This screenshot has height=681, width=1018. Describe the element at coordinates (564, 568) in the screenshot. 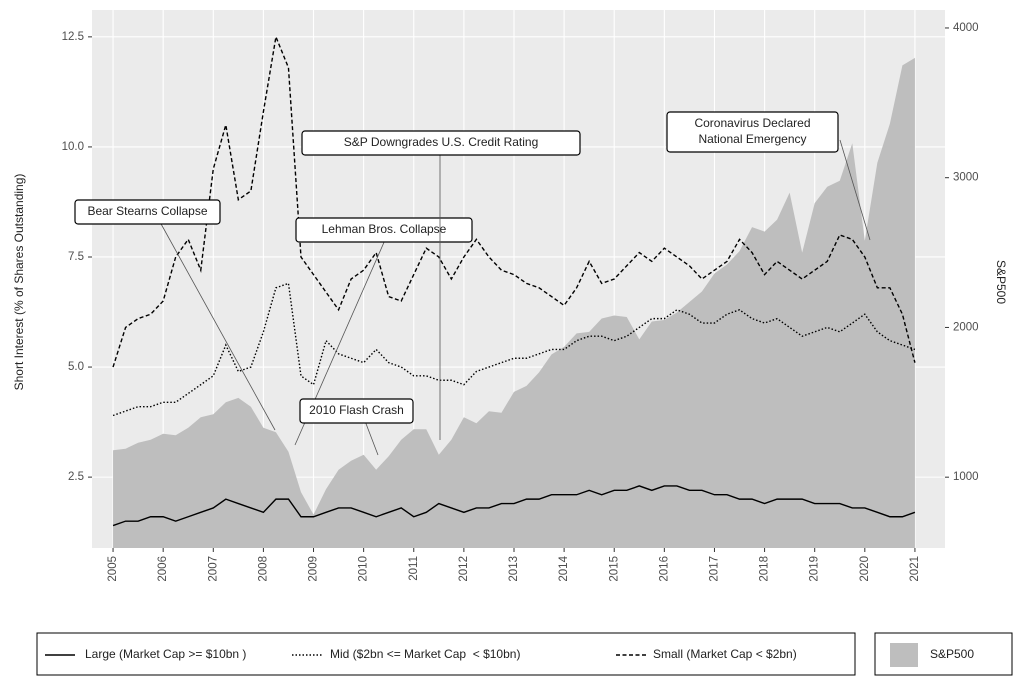

I see `x-tick-label: 2014` at that location.